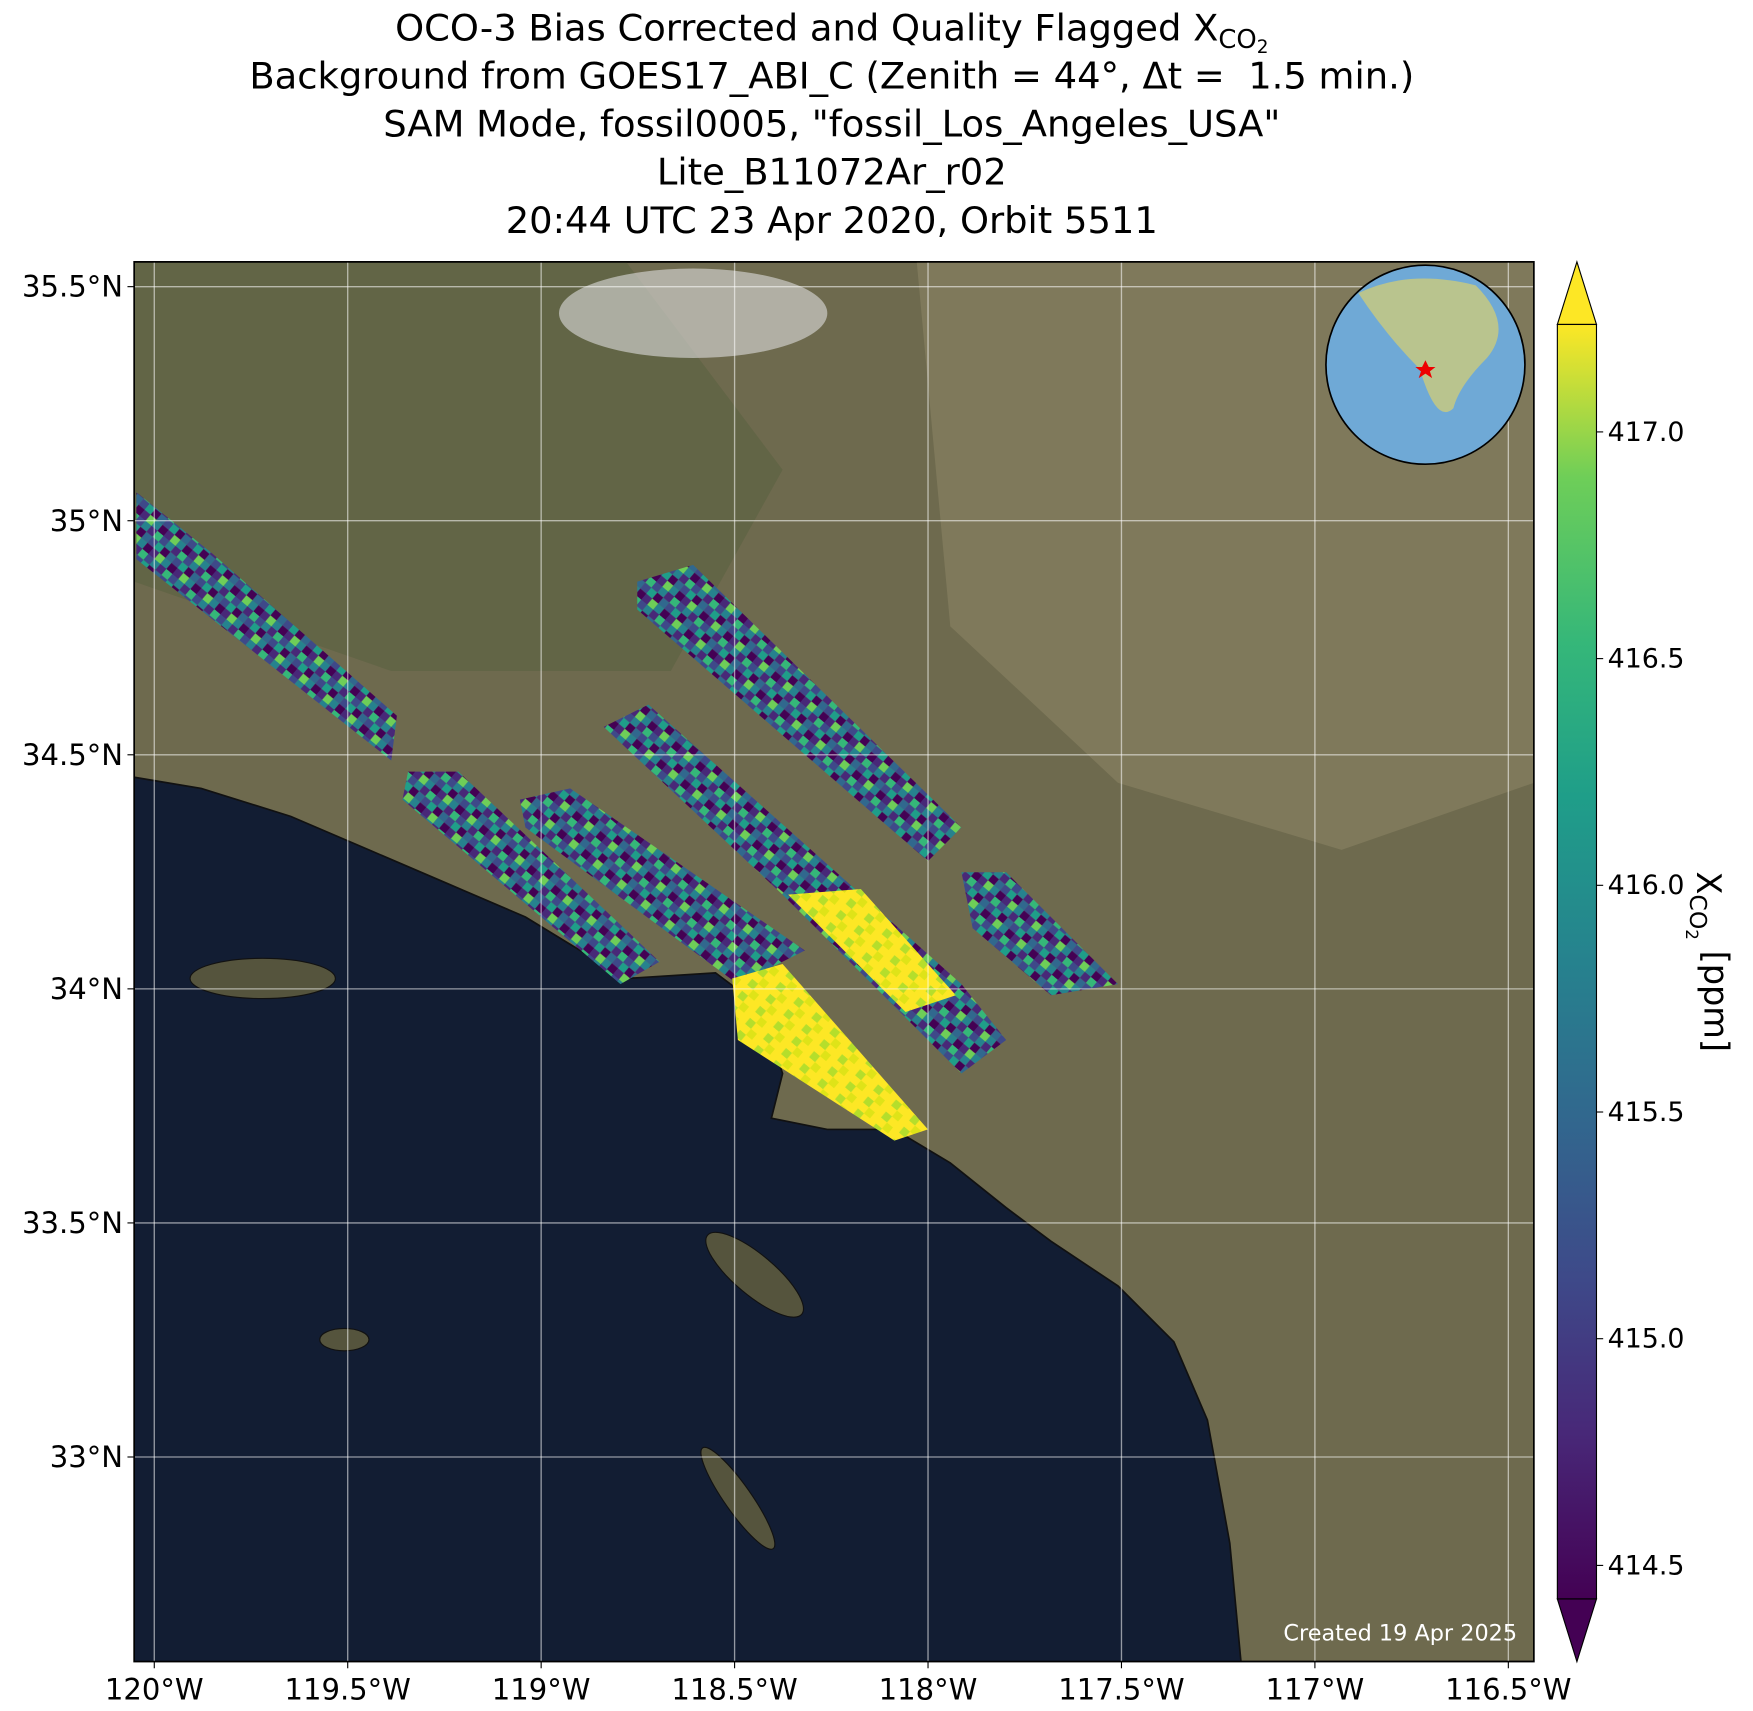 This screenshot has width=1753, height=1711. What do you see at coordinates (1425, 369) in the screenshot?
I see `site-marker` at bounding box center [1425, 369].